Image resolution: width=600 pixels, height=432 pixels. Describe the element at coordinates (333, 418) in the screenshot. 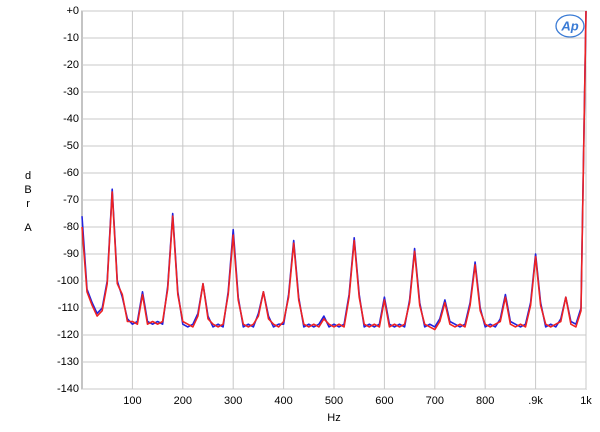

I see `x-axis-label: Hz` at that location.